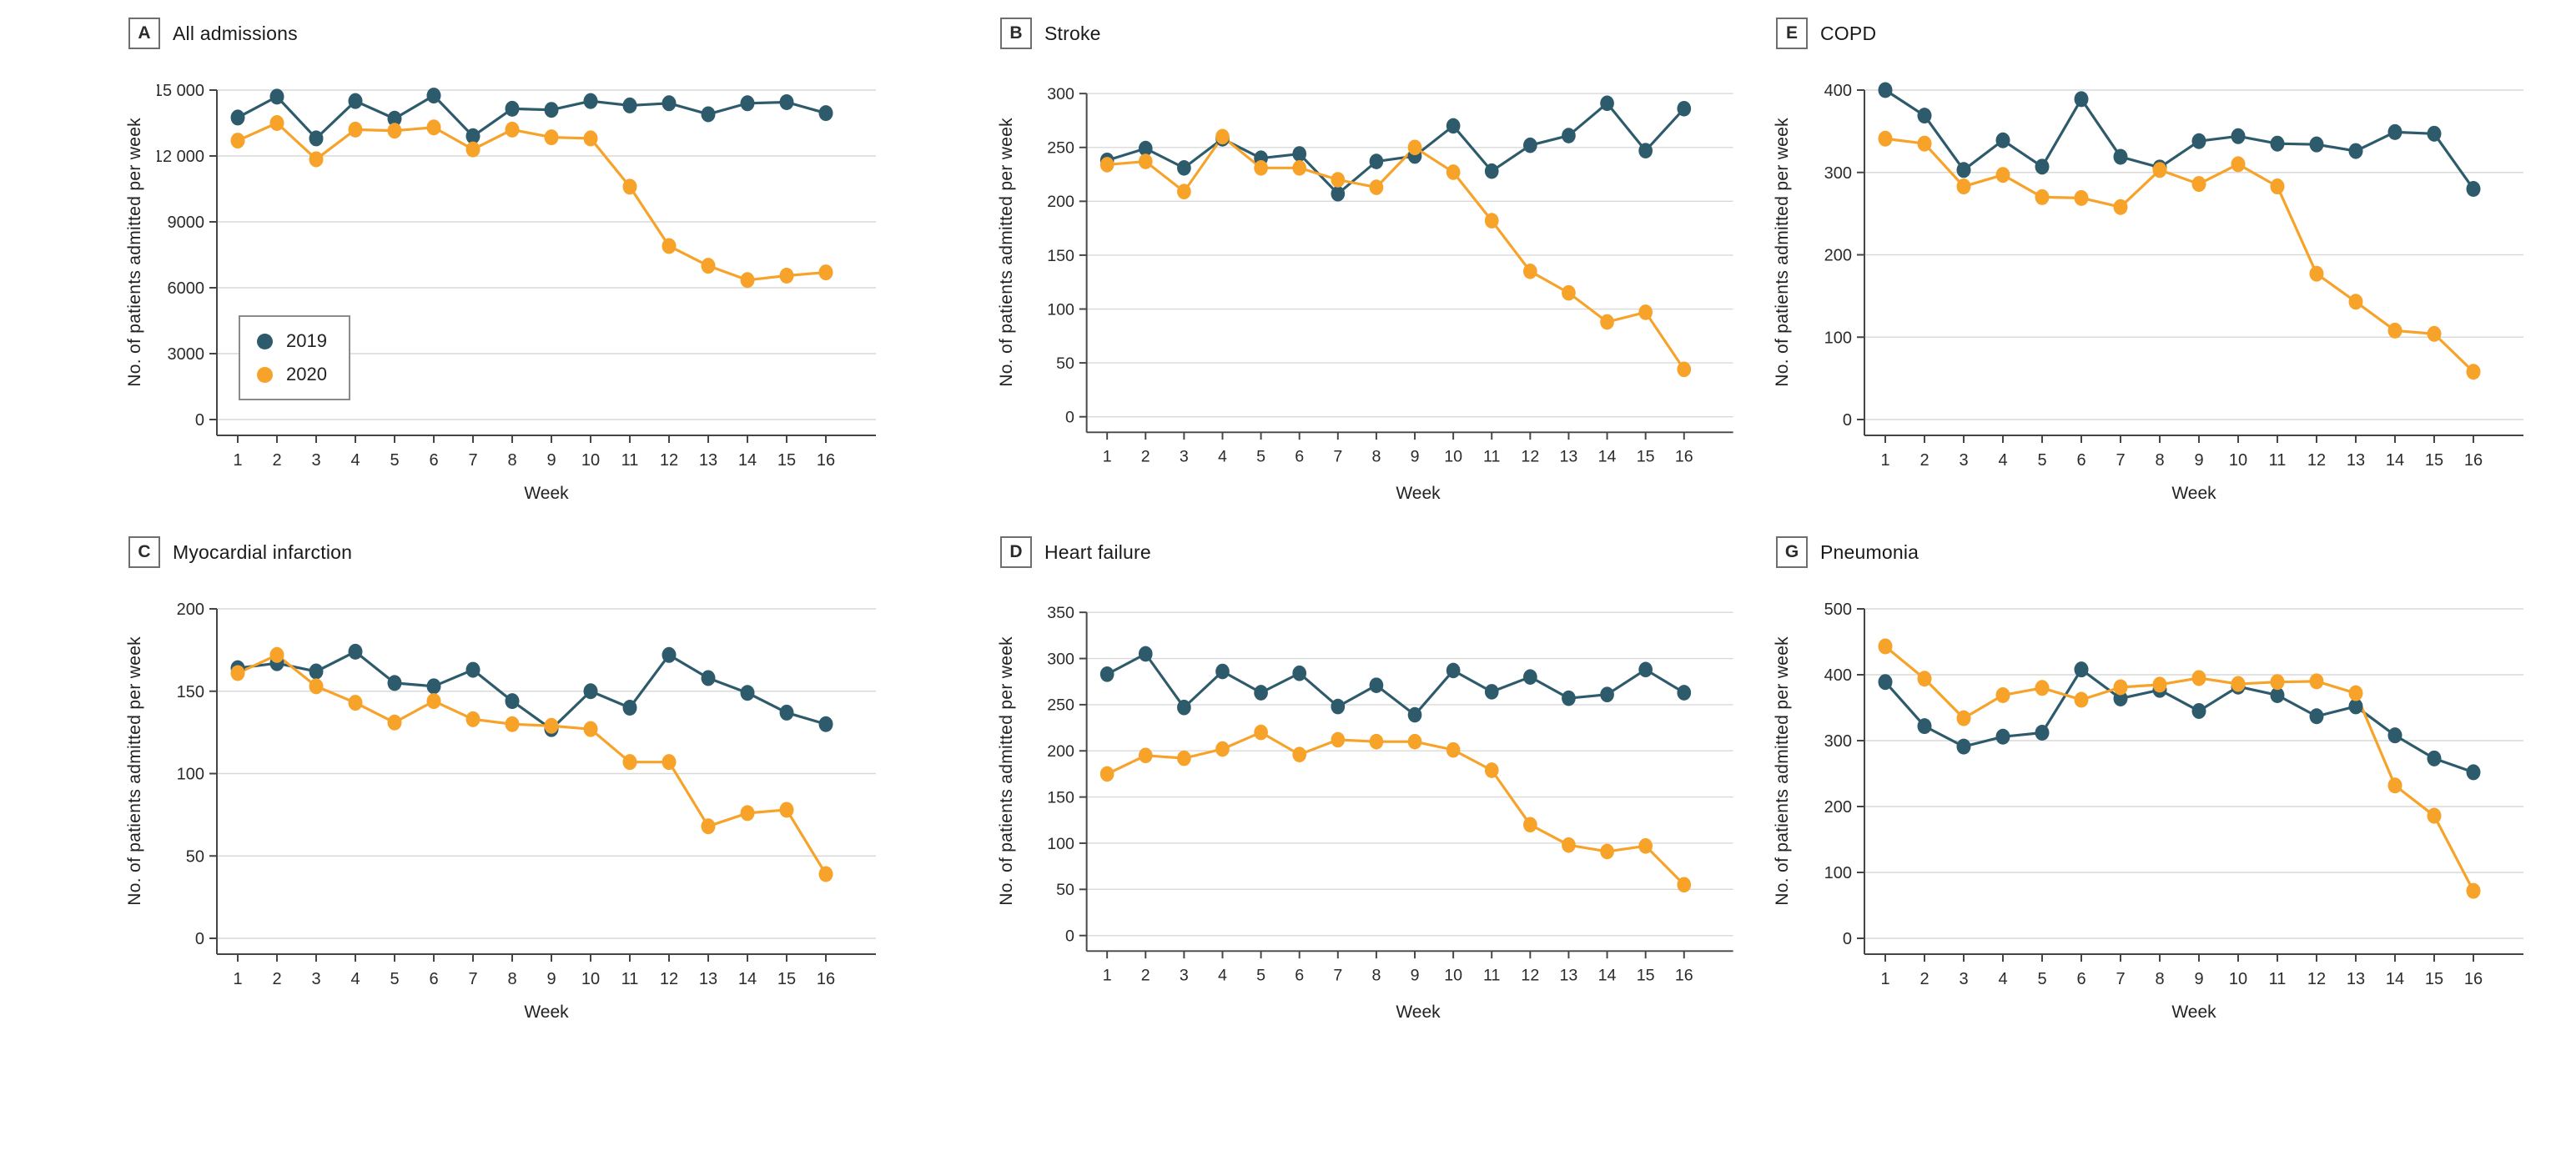  Describe the element at coordinates (1060, 310) in the screenshot. I see `y-tick-label: 100` at that location.